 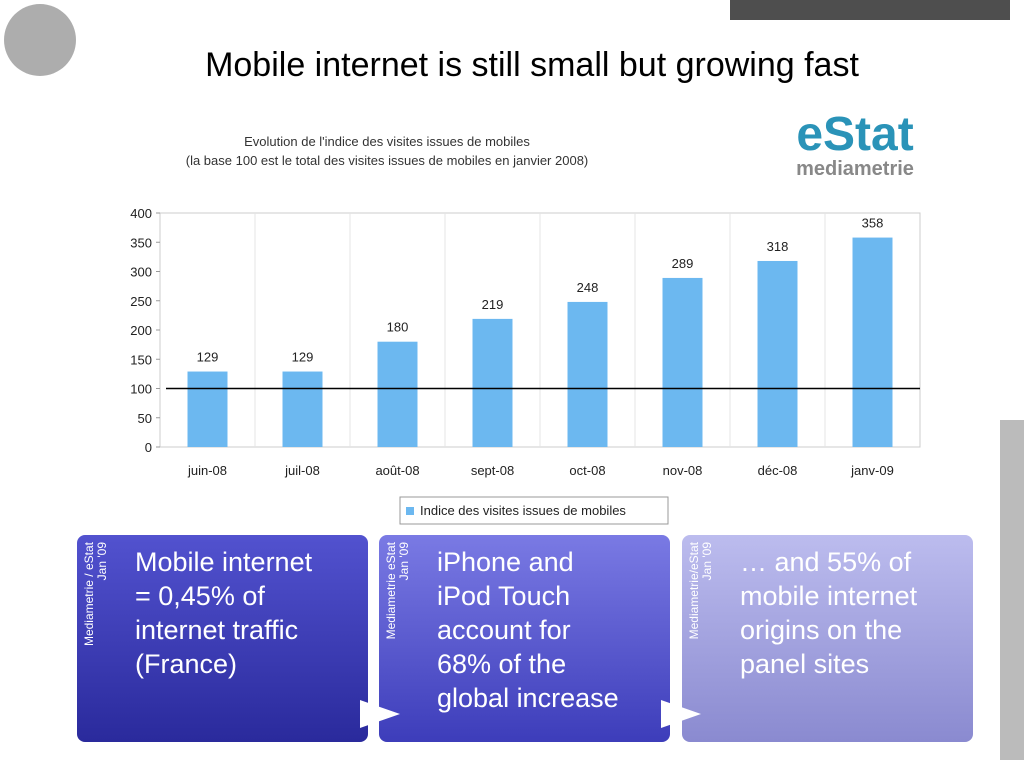 I want to click on x-tick-label: nov-08, so click(x=683, y=470).